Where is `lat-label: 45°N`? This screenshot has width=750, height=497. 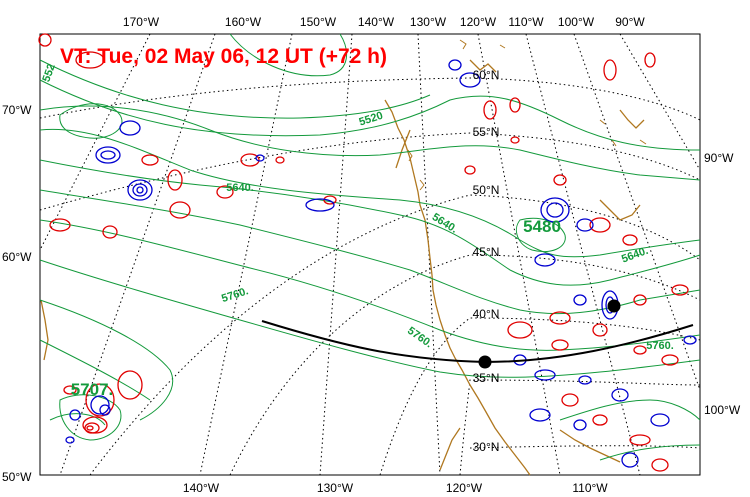
lat-label: 45°N is located at coordinates (486, 252).